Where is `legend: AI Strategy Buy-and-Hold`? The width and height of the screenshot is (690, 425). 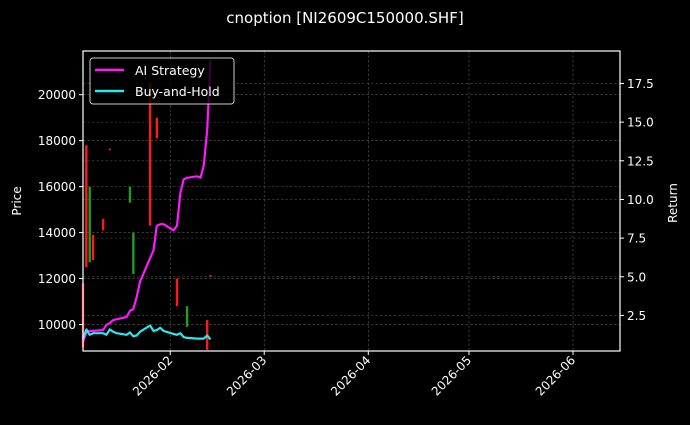 legend: AI Strategy Buy-and-Hold is located at coordinates (162, 81).